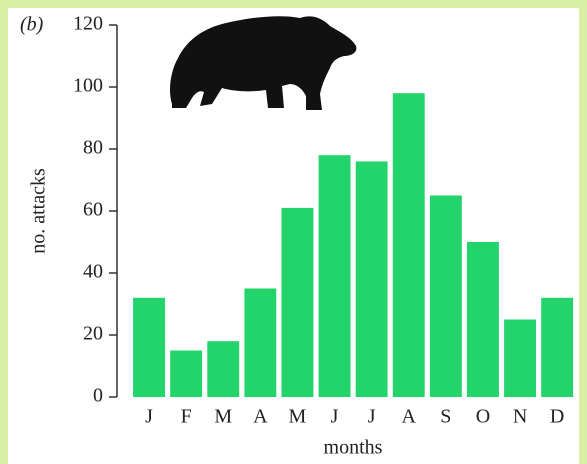 Image resolution: width=587 pixels, height=464 pixels. Describe the element at coordinates (186, 417) in the screenshot. I see `x-tick-label: F` at that location.